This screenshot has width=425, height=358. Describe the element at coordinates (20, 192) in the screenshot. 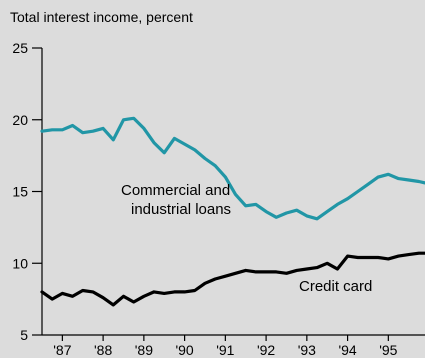

I see `y-tick-label: 15` at that location.